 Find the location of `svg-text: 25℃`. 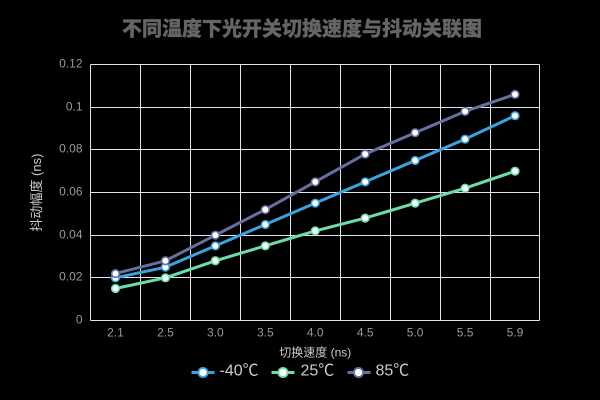

svg-text: 25℃ is located at coordinates (318, 371).